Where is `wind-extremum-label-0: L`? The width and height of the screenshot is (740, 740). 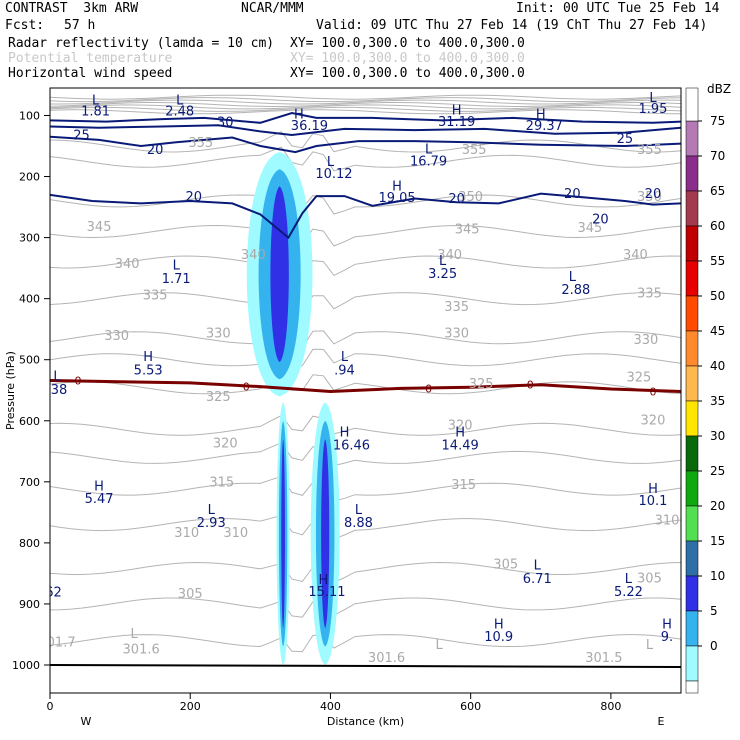 wind-extremum-label-0: L is located at coordinates (96, 100).